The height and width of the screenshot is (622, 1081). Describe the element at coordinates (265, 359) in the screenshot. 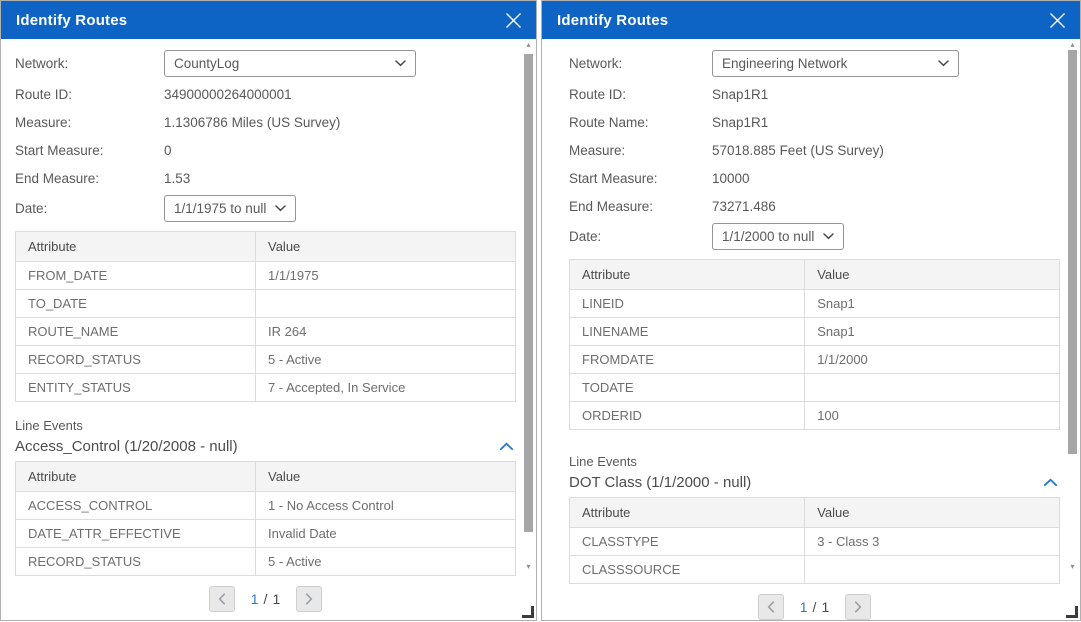

I see `table-row: RECORD_STATUS 5 - Active` at that location.